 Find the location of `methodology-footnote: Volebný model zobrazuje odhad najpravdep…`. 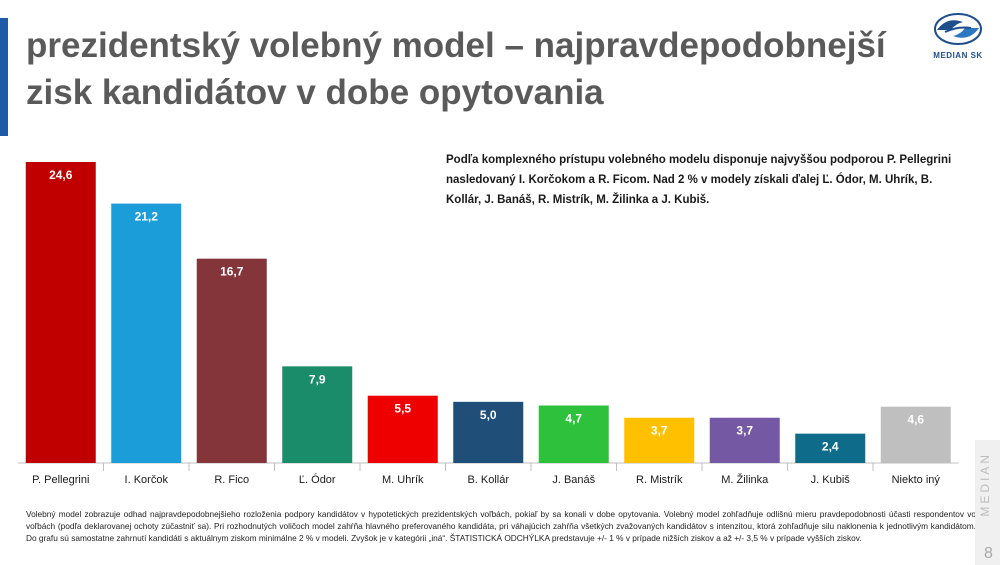

methodology-footnote: Volebný model zobrazuje odhad najpravdep… is located at coordinates (501, 526).